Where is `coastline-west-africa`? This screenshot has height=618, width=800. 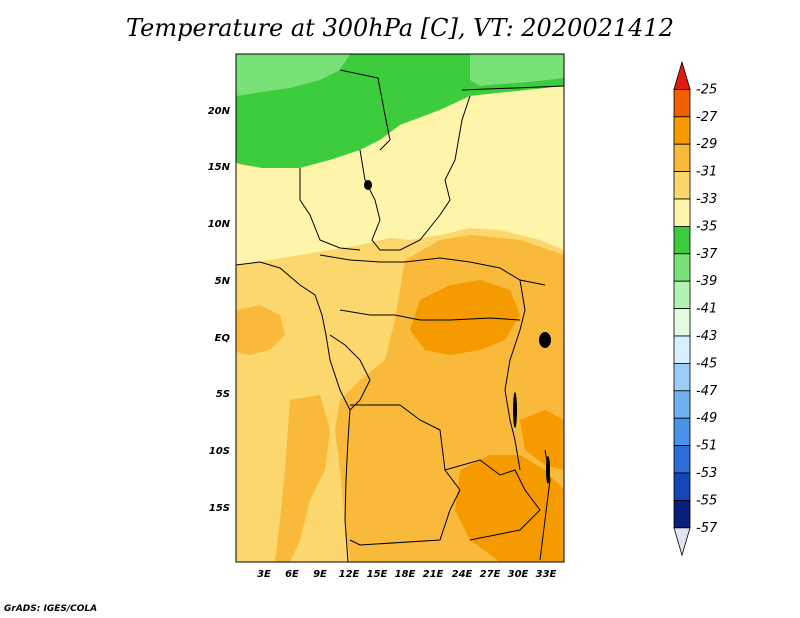 coastline-west-africa is located at coordinates (293, 411).